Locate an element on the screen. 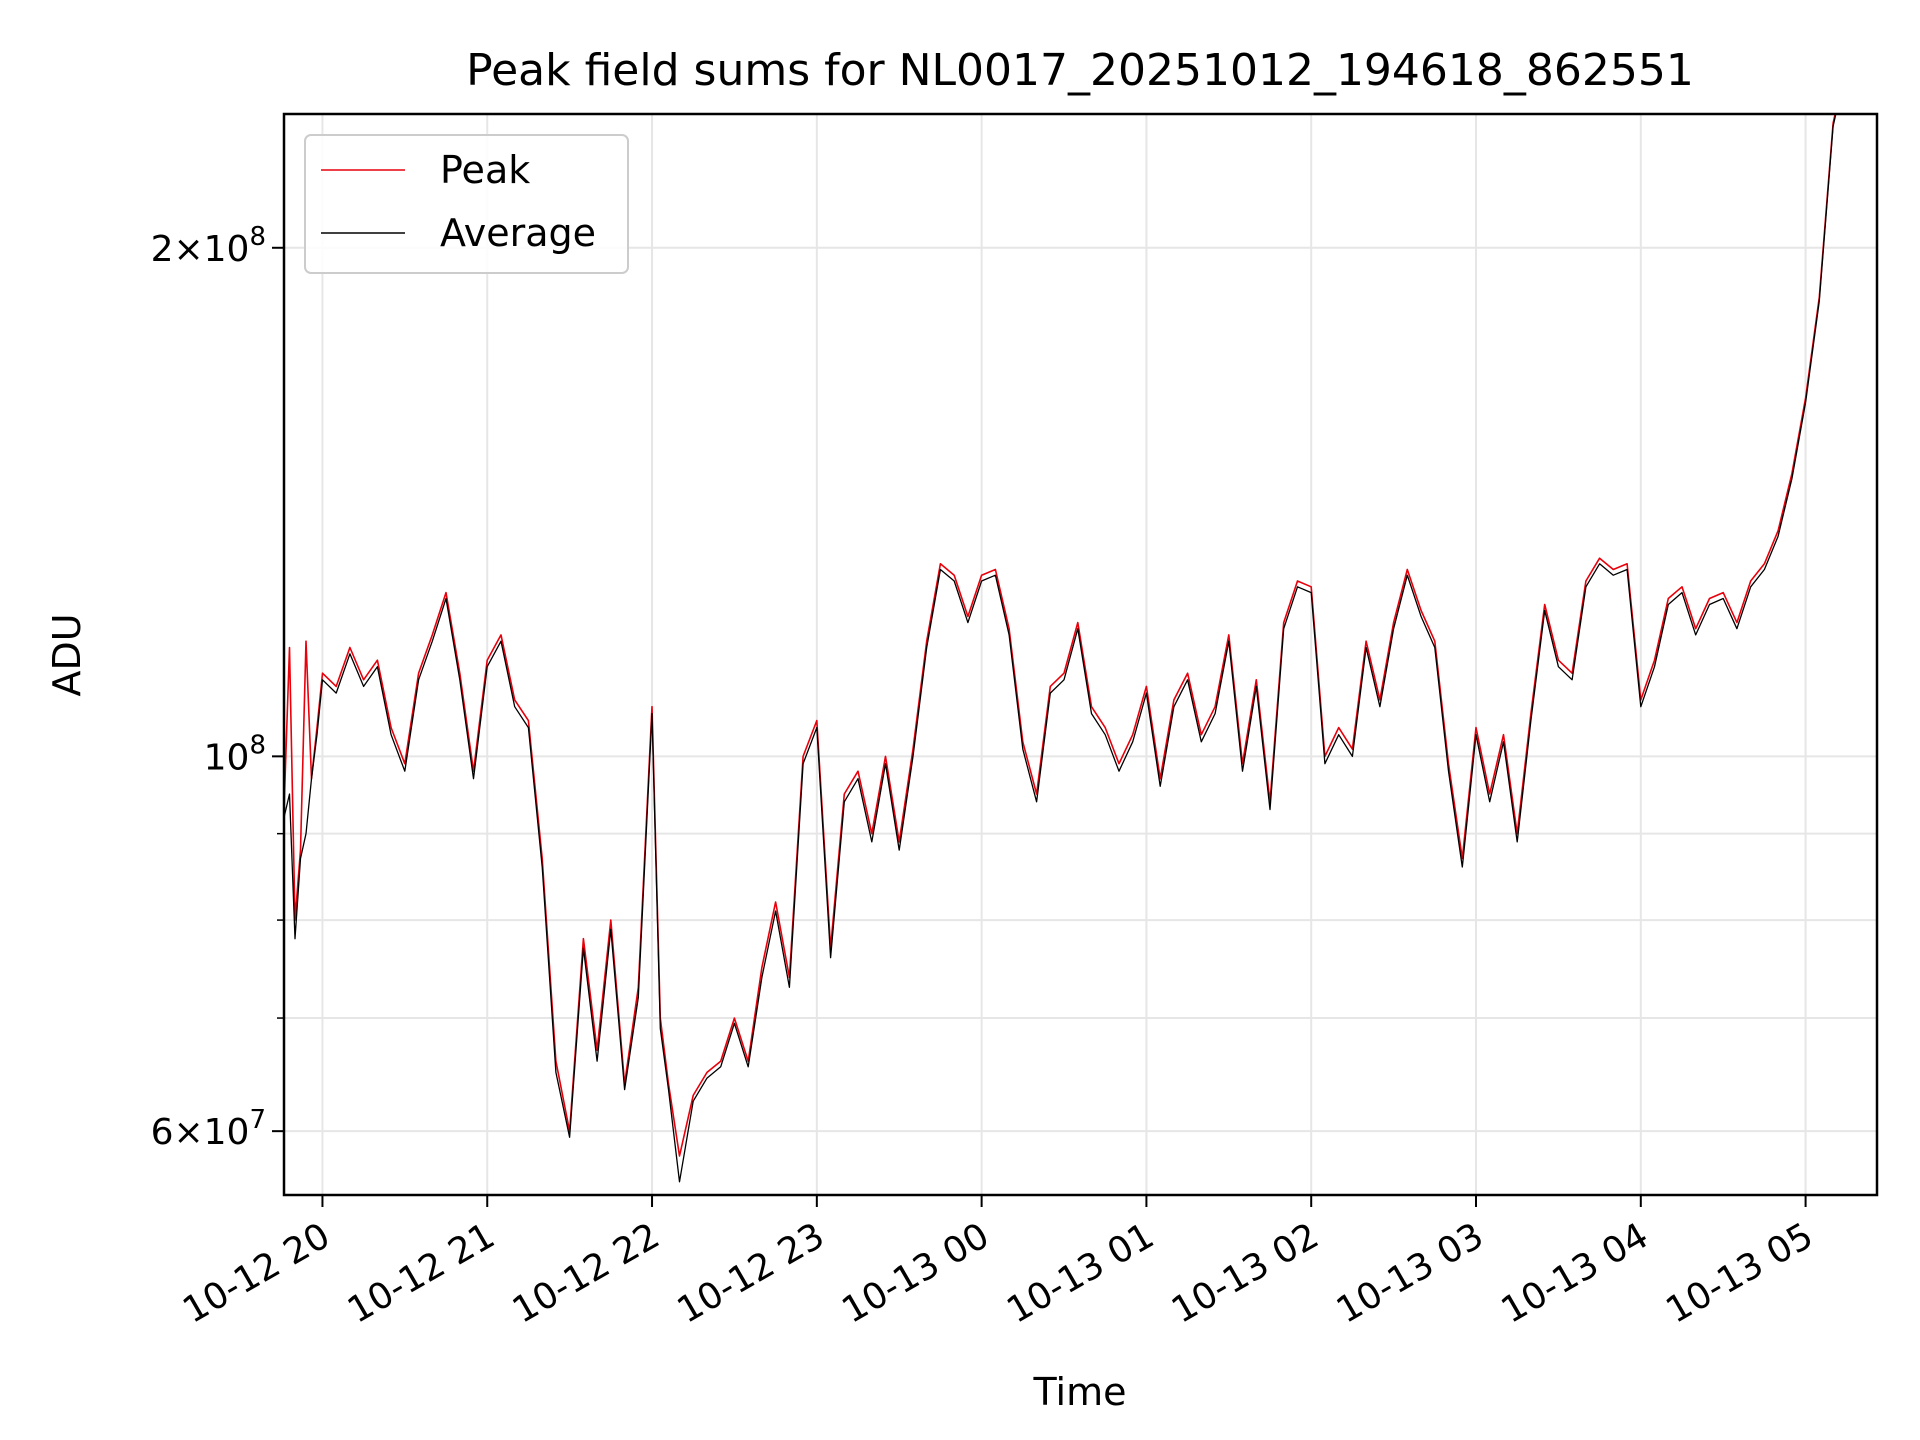 The height and width of the screenshot is (1440, 1920). legend: Peak Average is located at coordinates (466, 204).